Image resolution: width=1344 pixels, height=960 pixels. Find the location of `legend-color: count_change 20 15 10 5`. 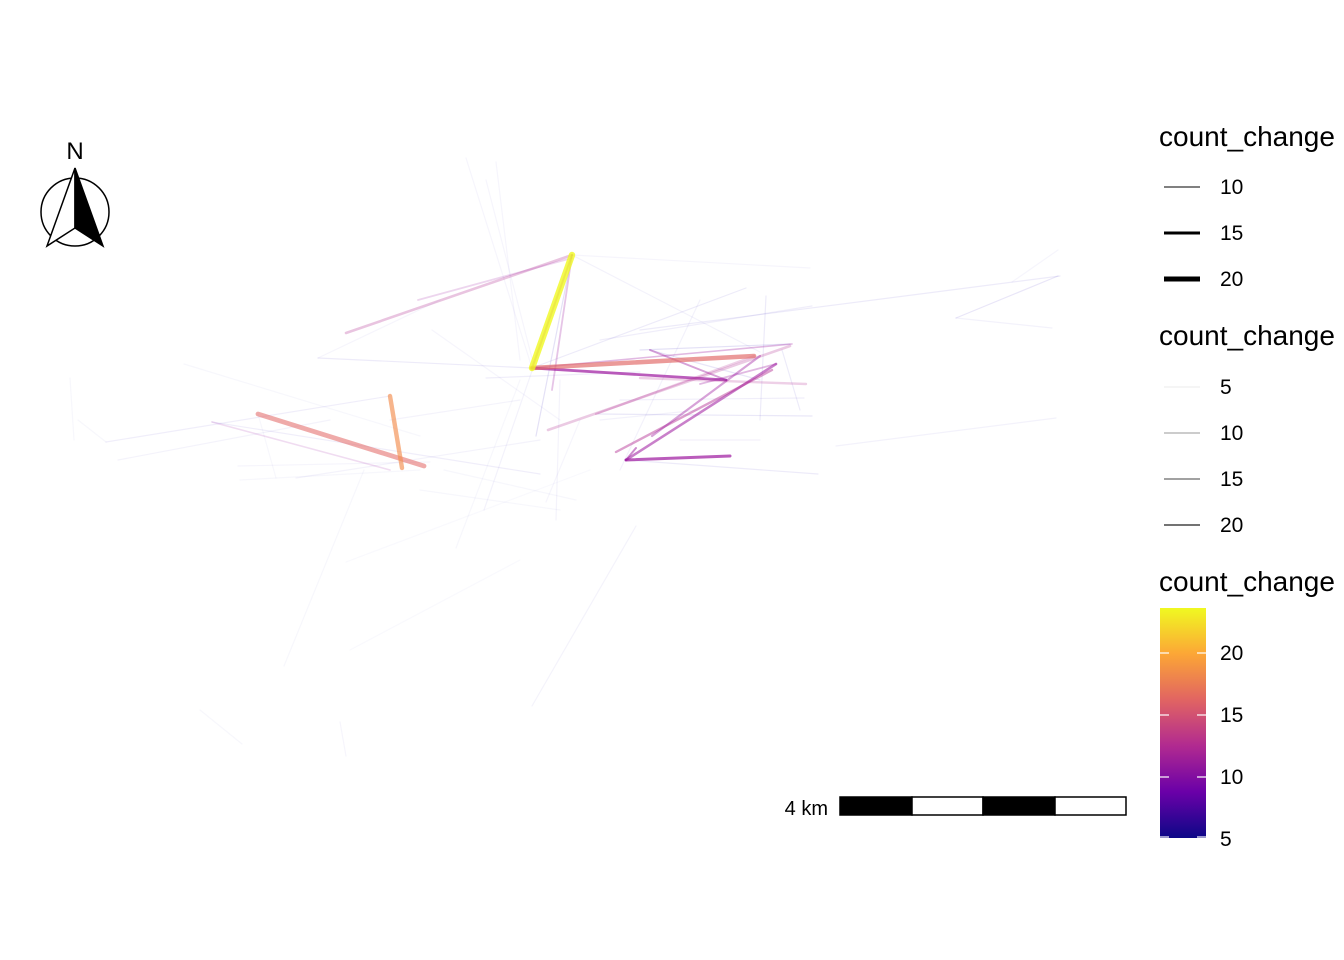

legend-color: count_change 20 15 10 5 is located at coordinates (1247, 708).